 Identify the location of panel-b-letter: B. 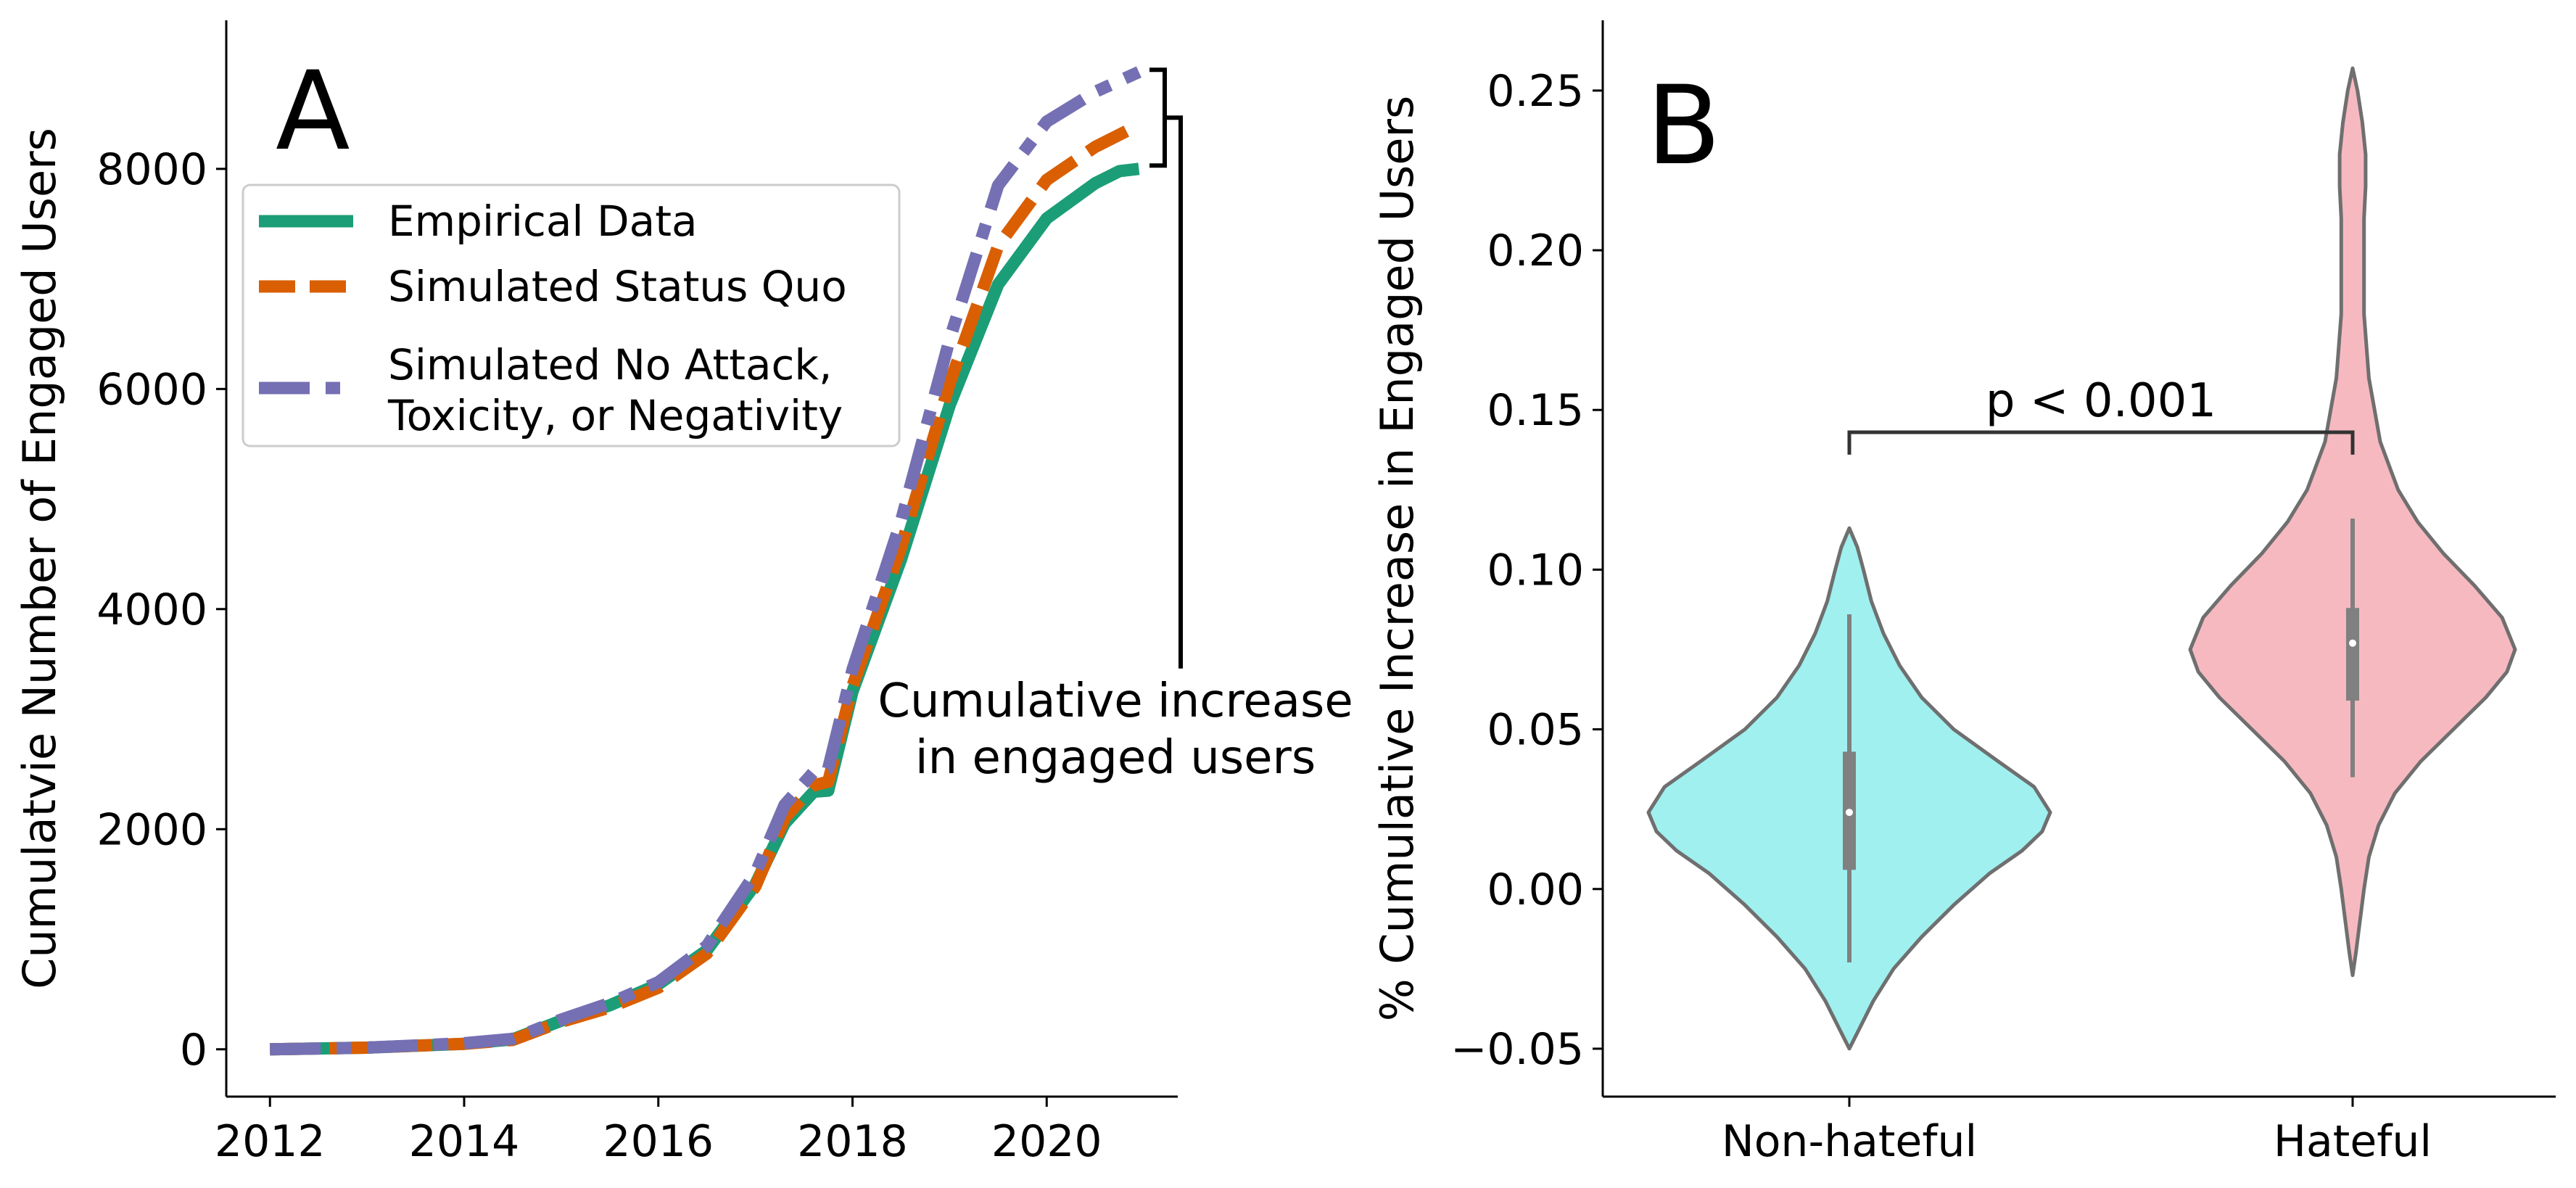
(1683, 126).